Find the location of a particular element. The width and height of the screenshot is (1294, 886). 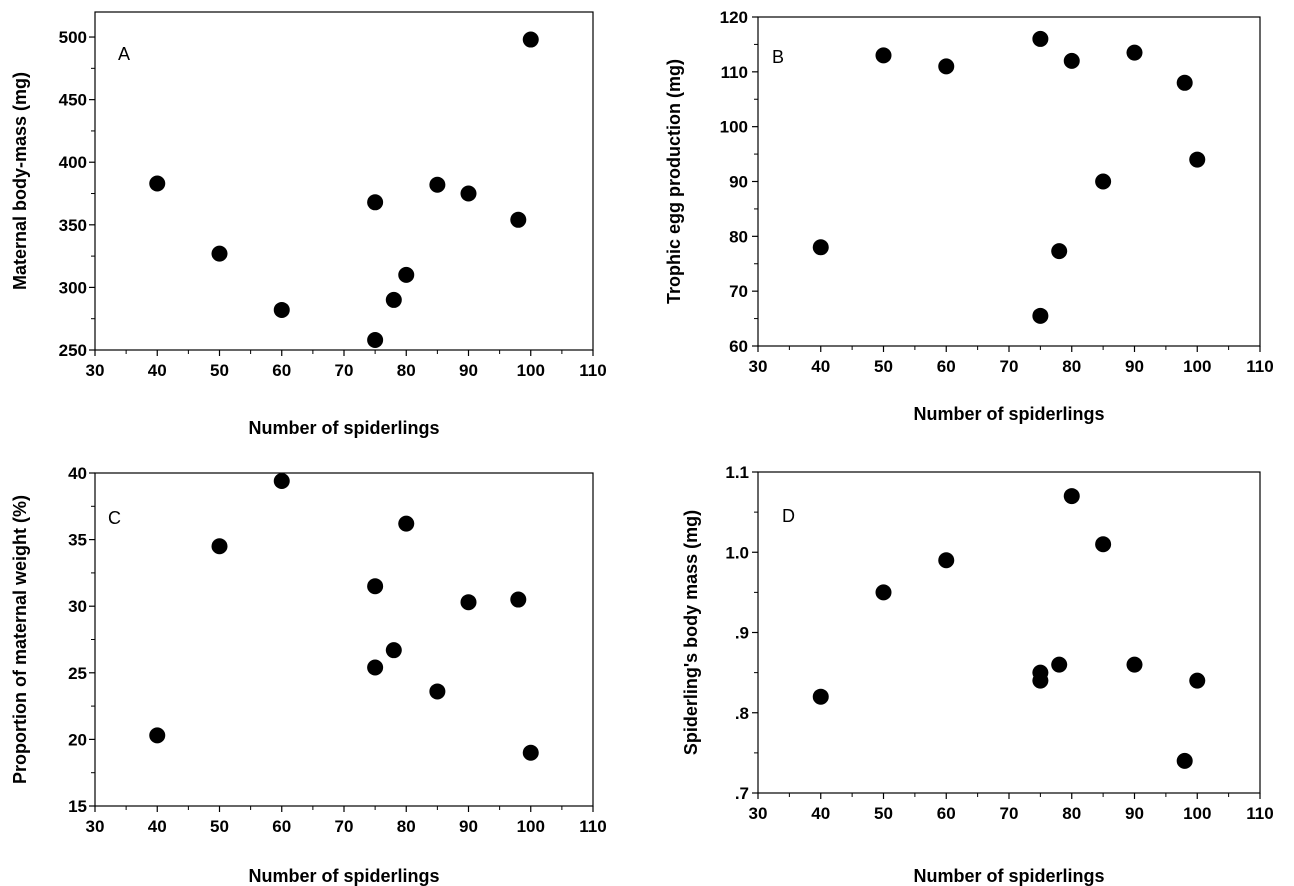

y-tick-label: 20 is located at coordinates (77, 739).